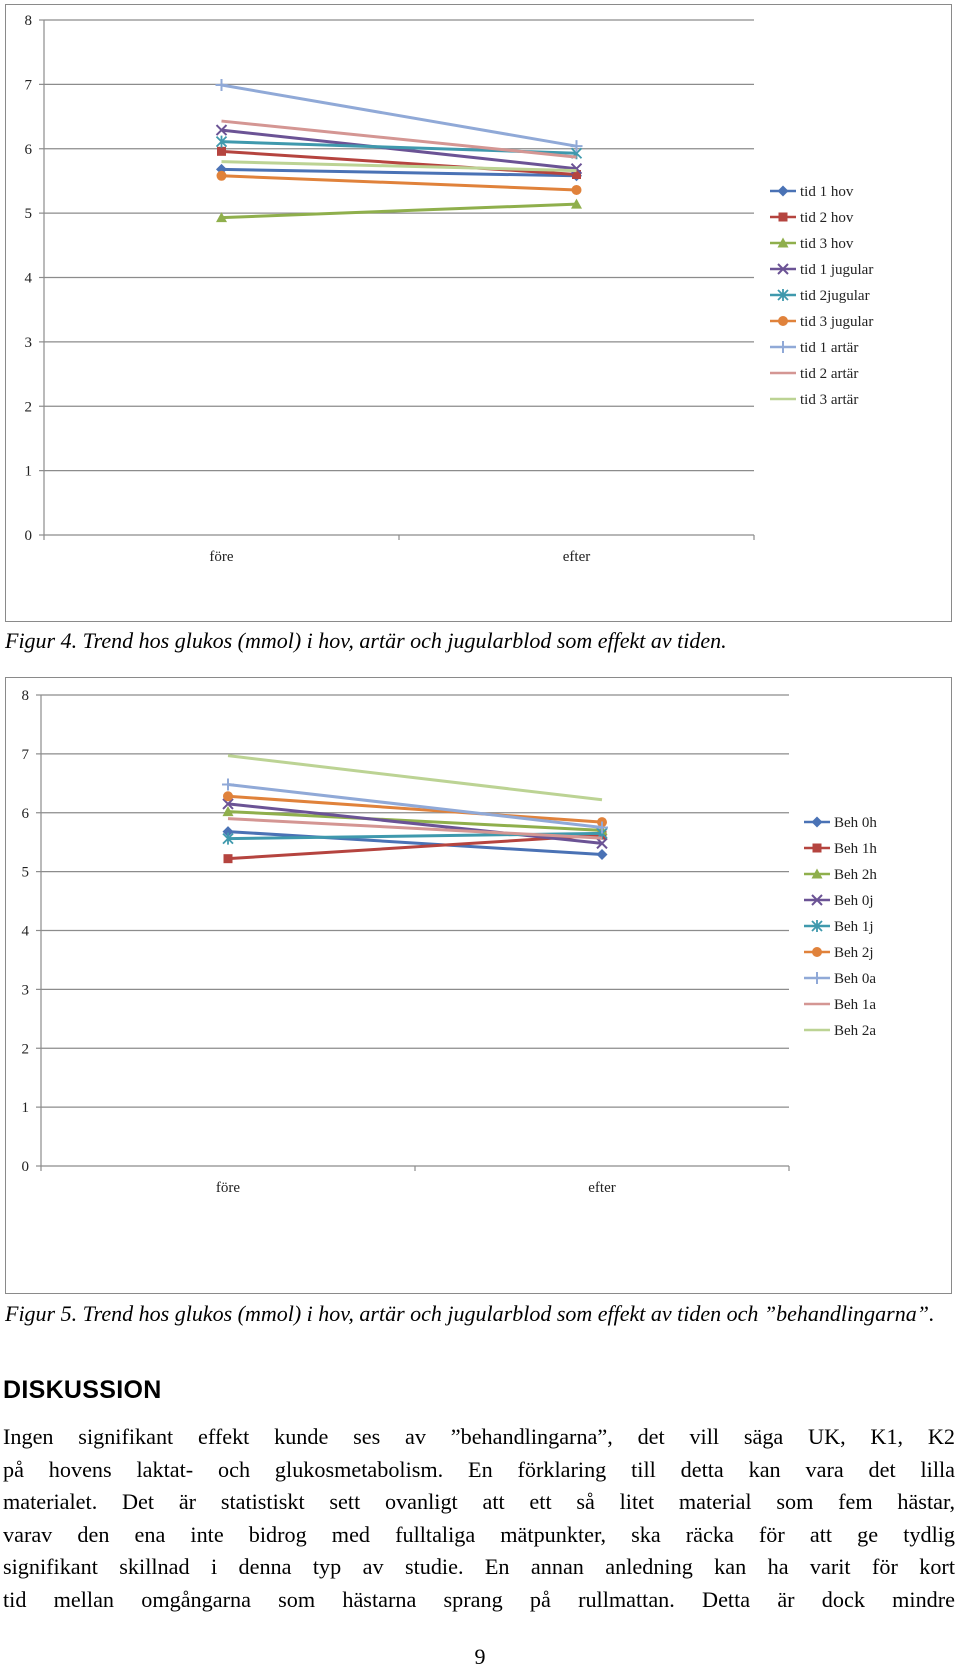  I want to click on legend-entry: Beh 0j, so click(839, 901).